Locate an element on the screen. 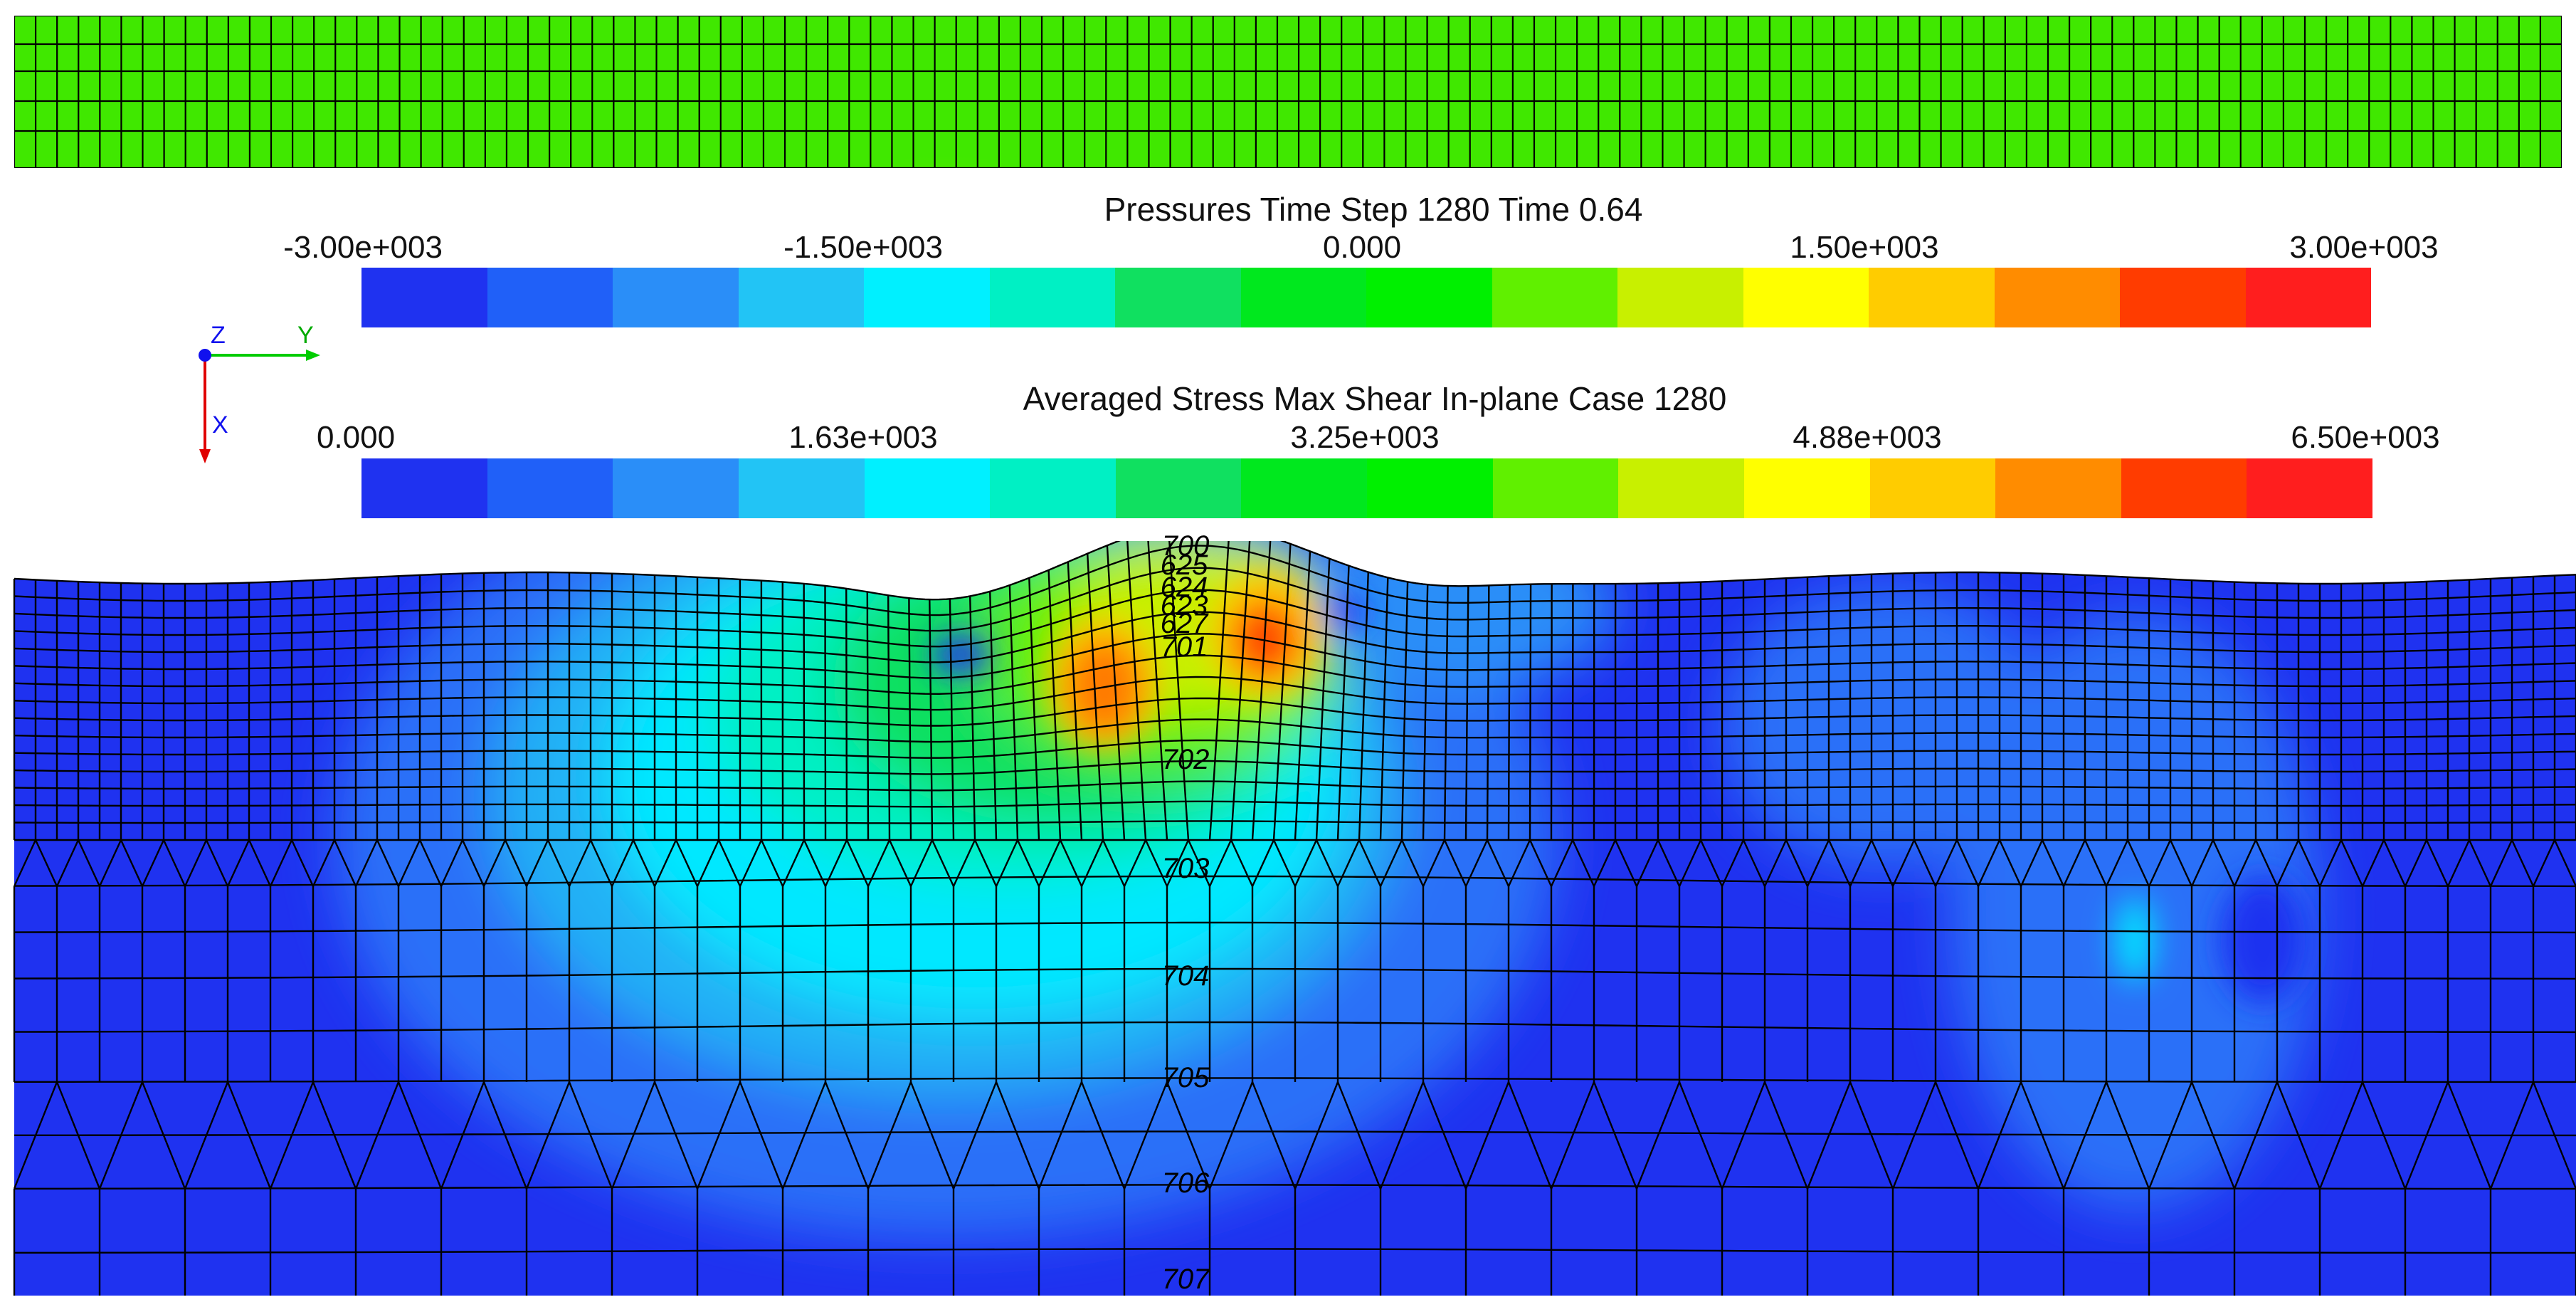 The image size is (2576, 1302). node-label: 704 is located at coordinates (1185, 976).